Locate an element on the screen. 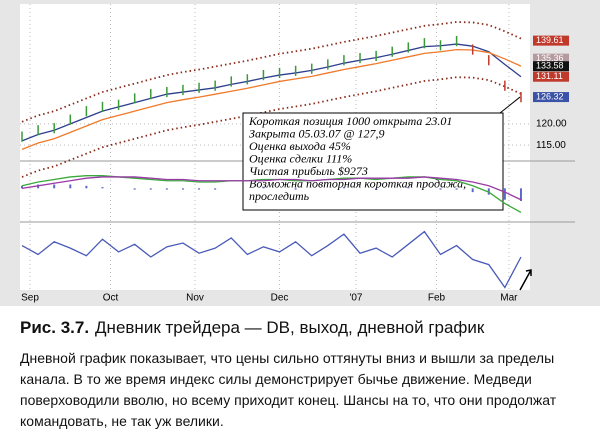 The image size is (600, 441). annotation-line: Короткая позиция 1000 открыта 23.01 is located at coordinates (350, 121).